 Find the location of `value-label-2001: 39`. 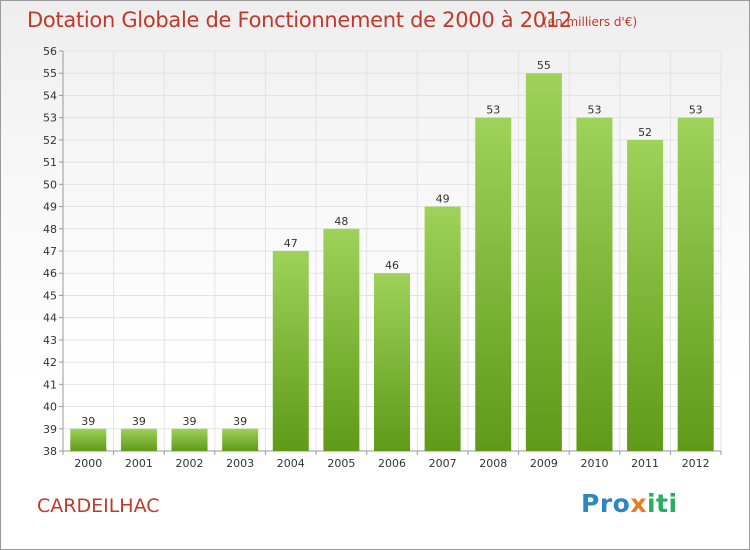

value-label-2001: 39 is located at coordinates (139, 421).